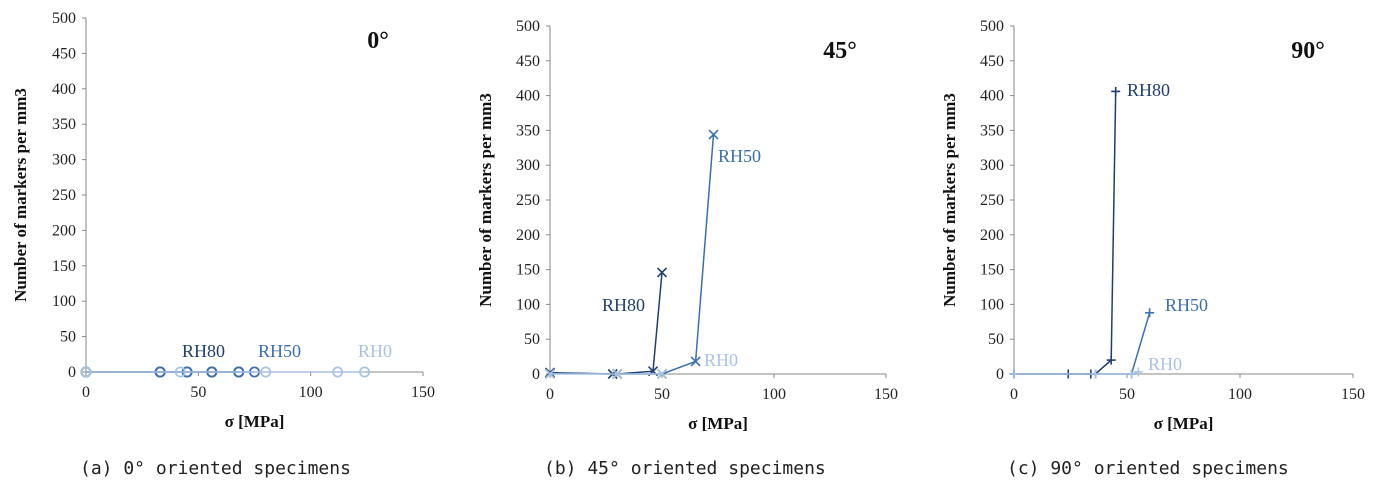  I want to click on data-point-rh80-b, so click(662, 272).